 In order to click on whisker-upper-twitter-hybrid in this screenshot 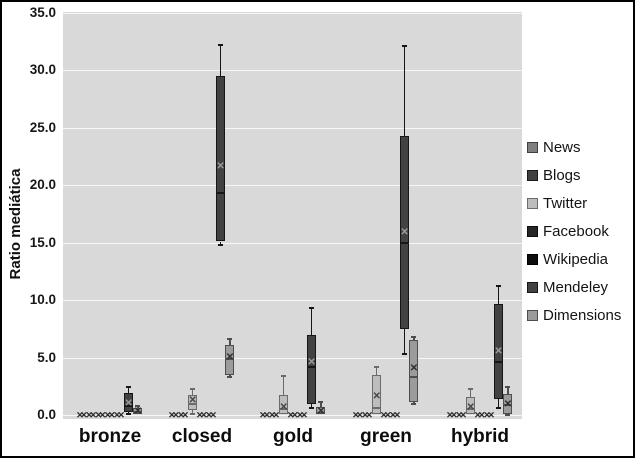, I will do `click(470, 392)`.